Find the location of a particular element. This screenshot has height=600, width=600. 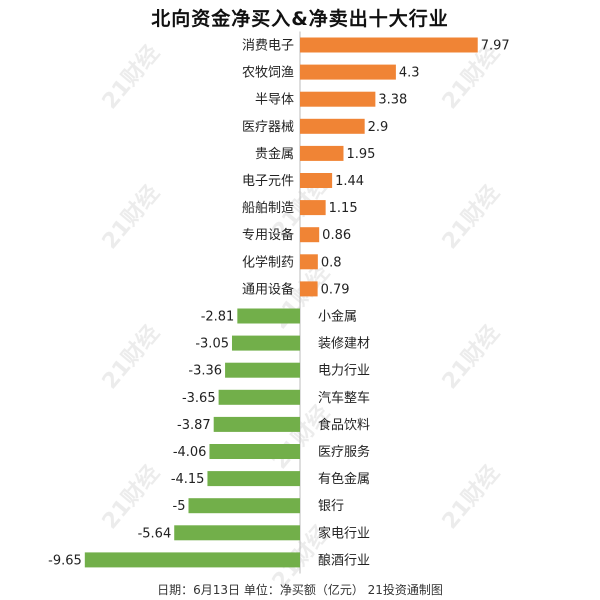

chart-footer: 日期：6月13日 单位：净买额（亿元） 21投资通制图 is located at coordinates (300, 590).